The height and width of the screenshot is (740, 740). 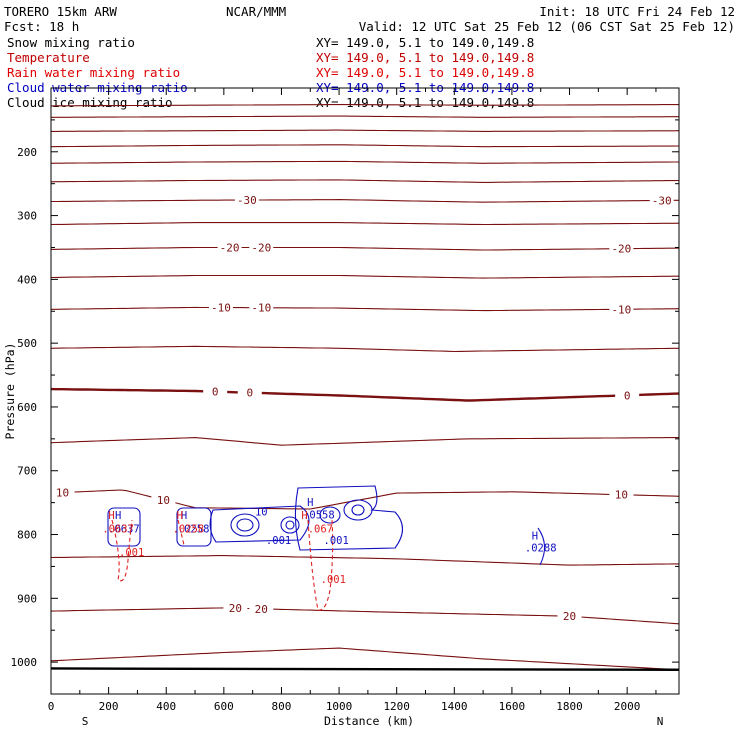 I want to click on x-tick-label: 1000, so click(x=339, y=706).